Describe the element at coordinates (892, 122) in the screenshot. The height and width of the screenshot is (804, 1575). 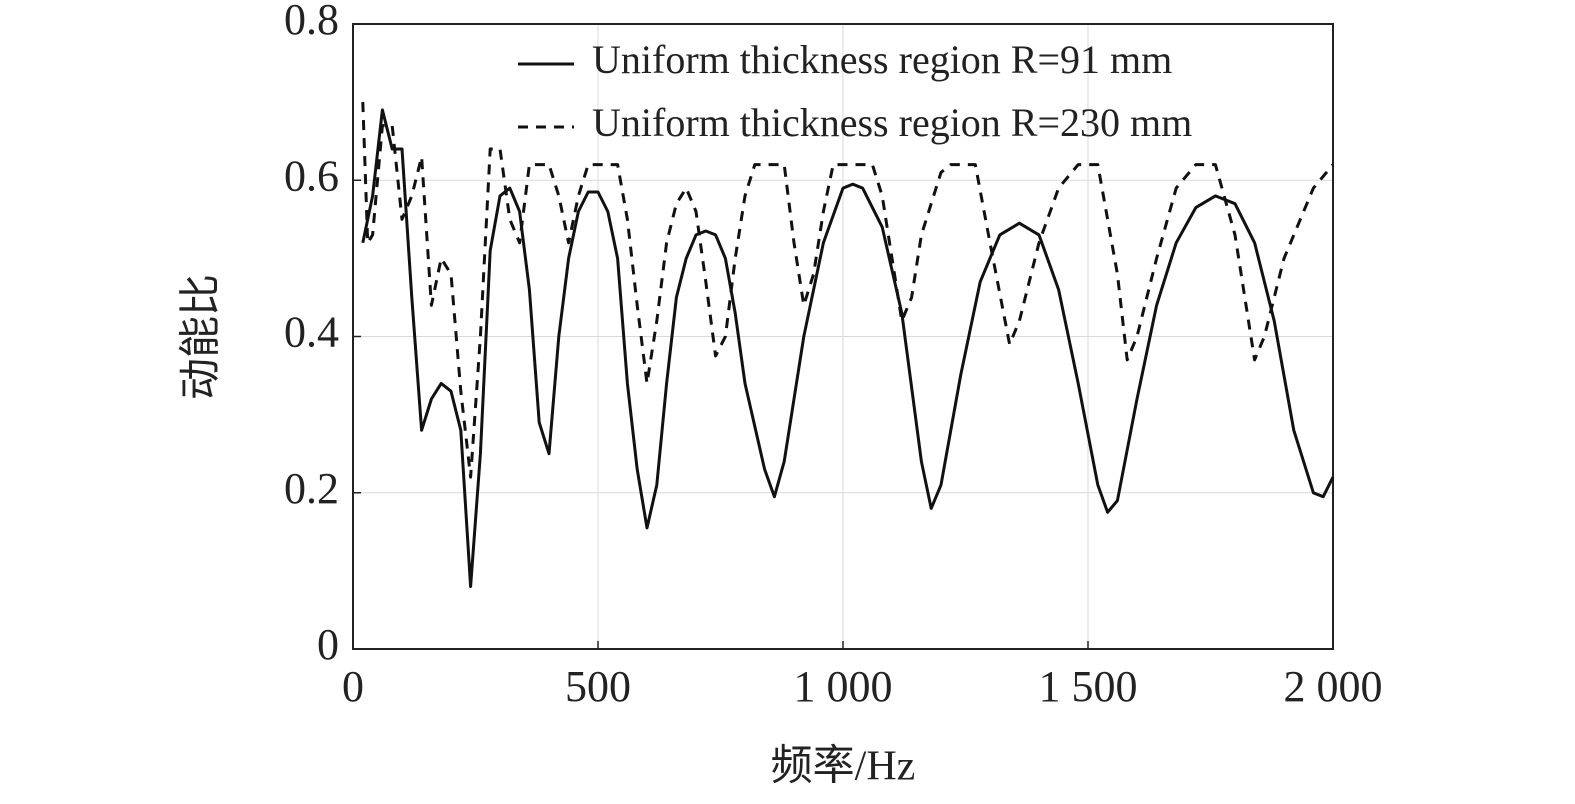
I see `legend-label: Uniform thickness region R=230 mm` at that location.